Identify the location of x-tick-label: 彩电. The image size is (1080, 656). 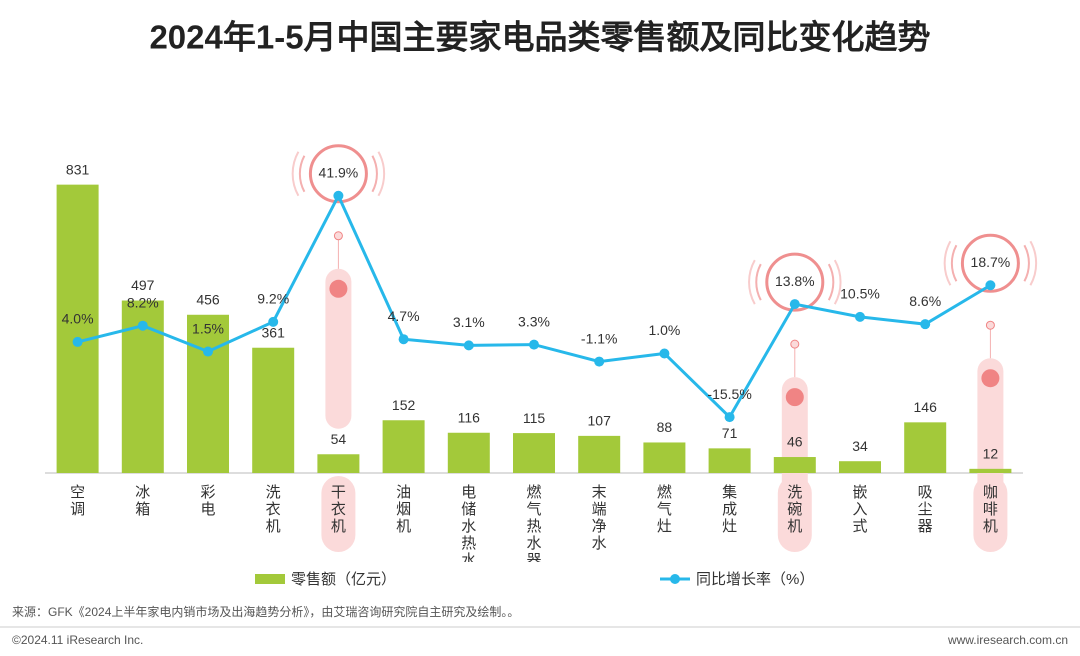
(208, 501).